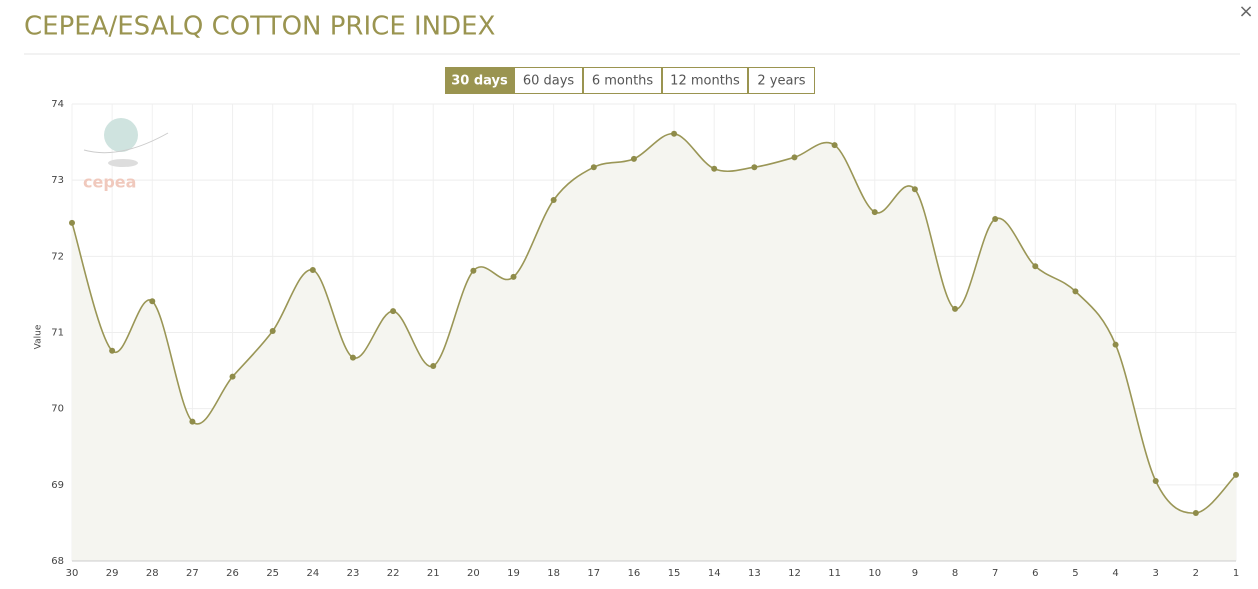 Image resolution: width=1258 pixels, height=589 pixels. What do you see at coordinates (272, 573) in the screenshot?
I see `x-tick-label: 25` at bounding box center [272, 573].